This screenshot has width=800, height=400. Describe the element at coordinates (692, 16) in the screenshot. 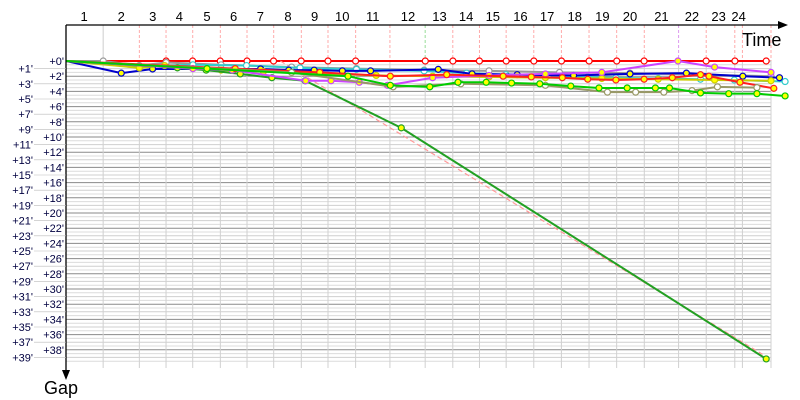

I see `x-tick-label: 22` at that location.